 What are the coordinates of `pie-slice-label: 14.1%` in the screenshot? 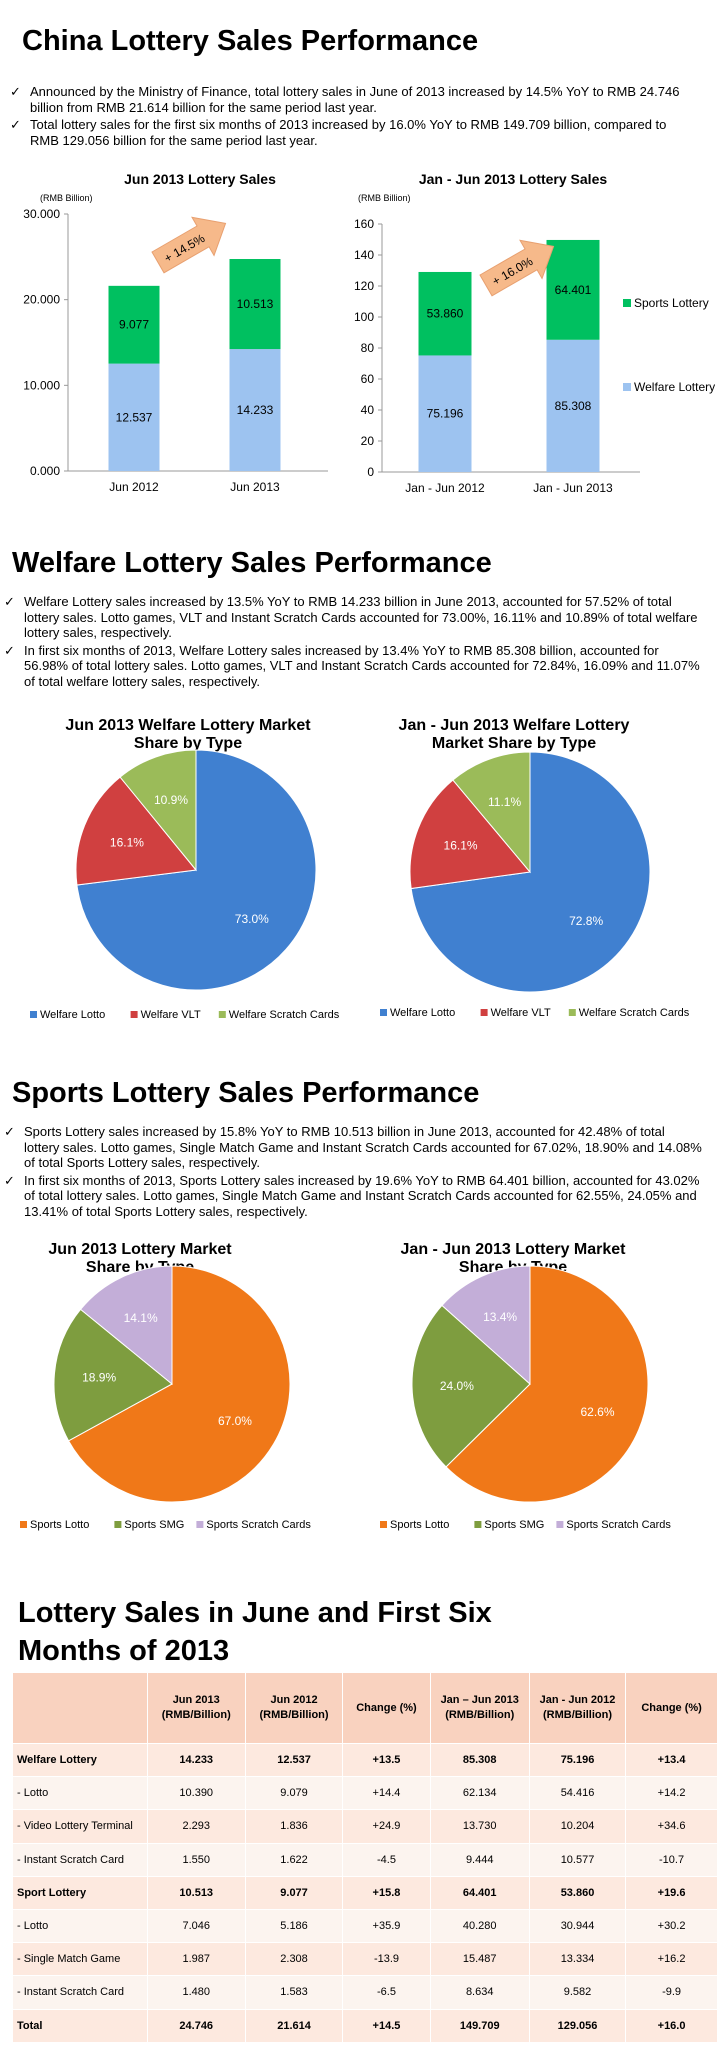 It's located at (141, 1318).